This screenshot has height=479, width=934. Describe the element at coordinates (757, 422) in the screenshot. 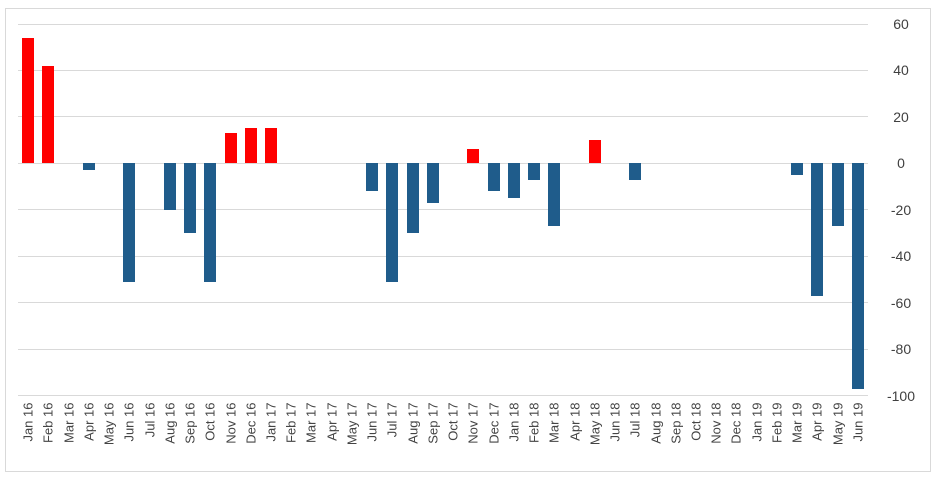

I see `x-axis-label: Jan 19` at that location.